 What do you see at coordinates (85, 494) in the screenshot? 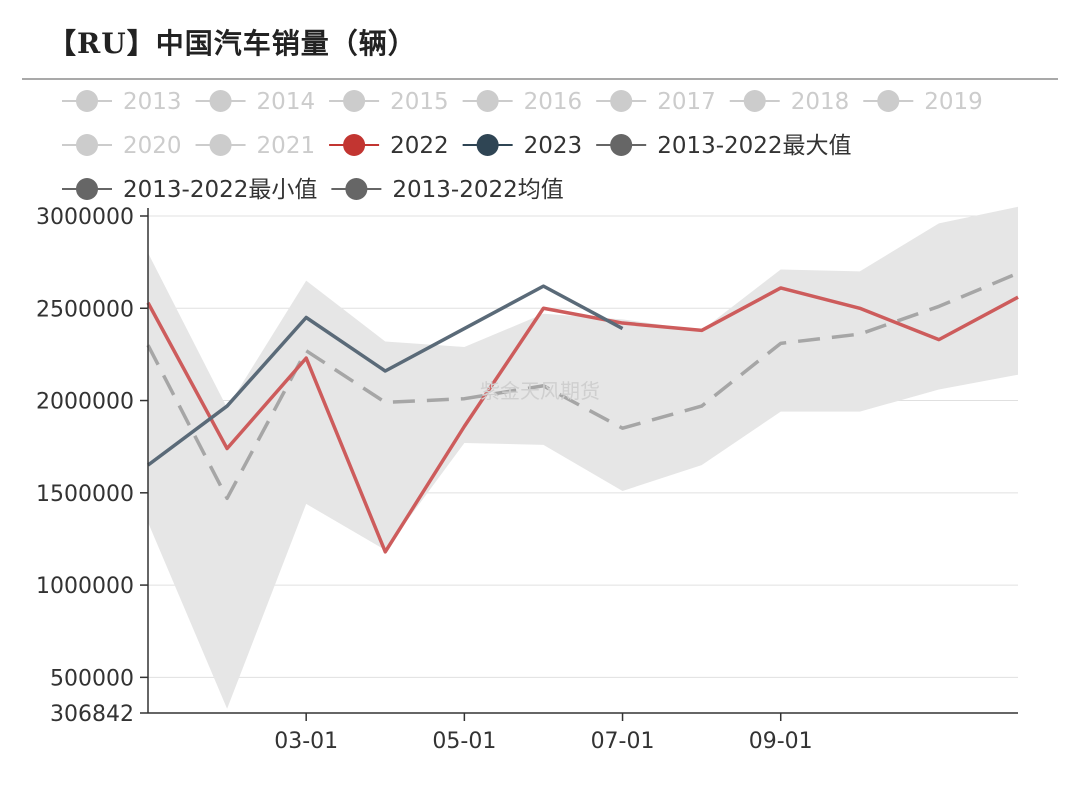
I see `y-tick-label: 1500000` at bounding box center [85, 494].